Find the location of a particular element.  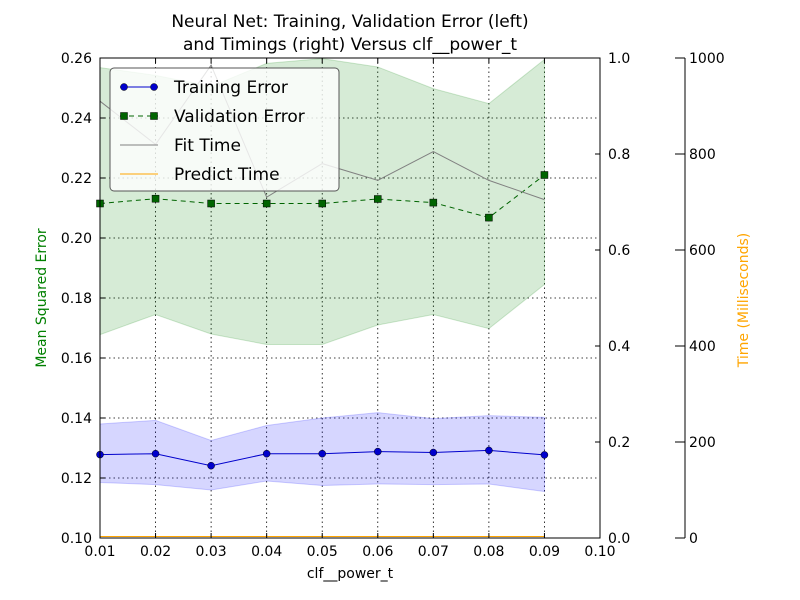

y-right-tick-label: 0.8 is located at coordinates (619, 155).